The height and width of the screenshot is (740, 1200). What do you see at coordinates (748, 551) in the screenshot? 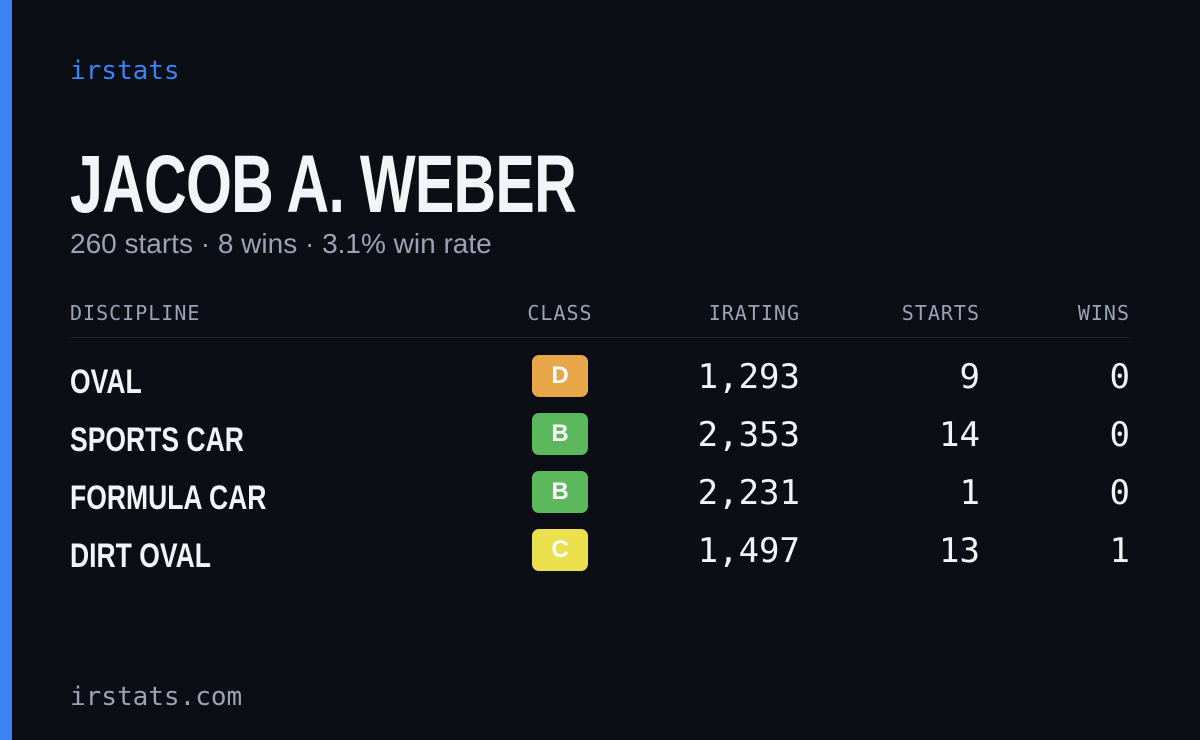
I see `irating: 1,497` at bounding box center [748, 551].